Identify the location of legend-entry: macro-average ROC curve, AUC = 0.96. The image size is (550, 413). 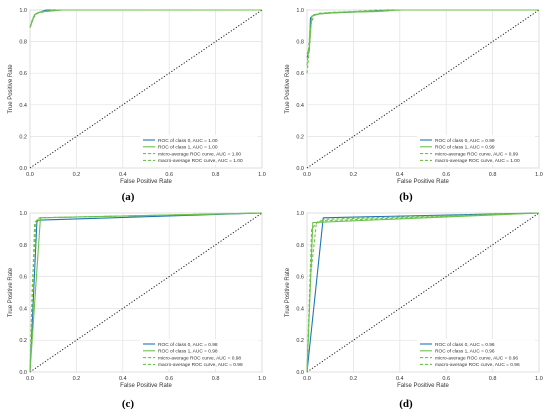
(477, 365).